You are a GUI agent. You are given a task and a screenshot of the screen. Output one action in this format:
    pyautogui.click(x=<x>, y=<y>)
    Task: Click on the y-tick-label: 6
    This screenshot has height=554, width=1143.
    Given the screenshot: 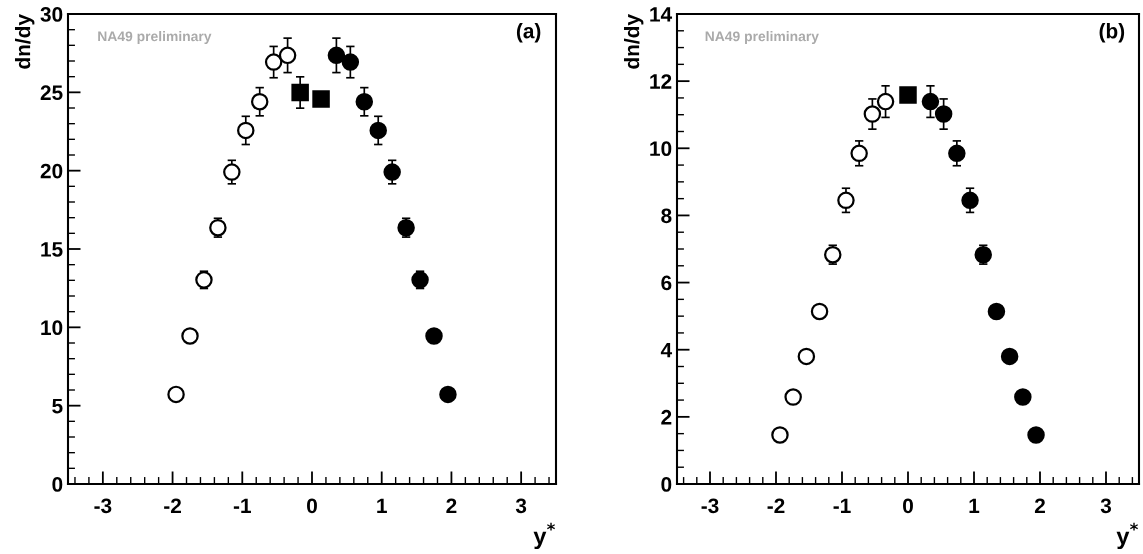 What is the action you would take?
    pyautogui.click(x=666, y=283)
    